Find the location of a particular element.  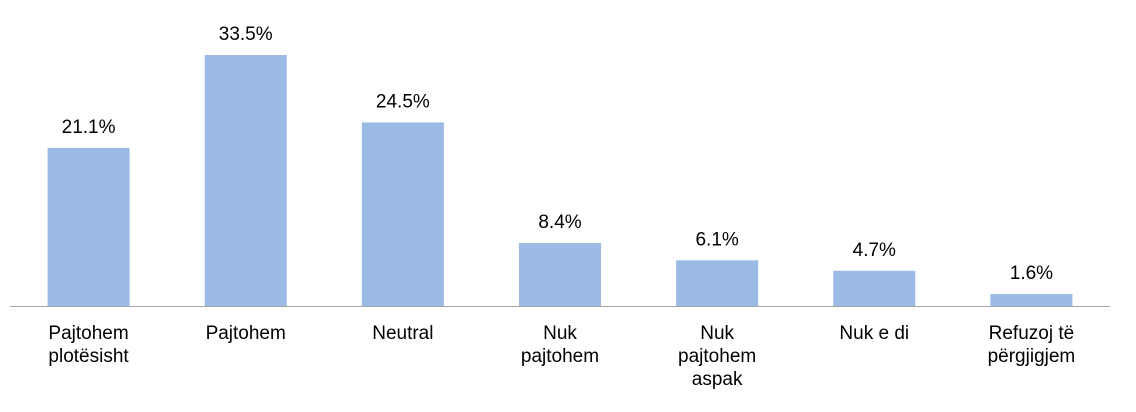

value-label: 6.1% is located at coordinates (716, 239).